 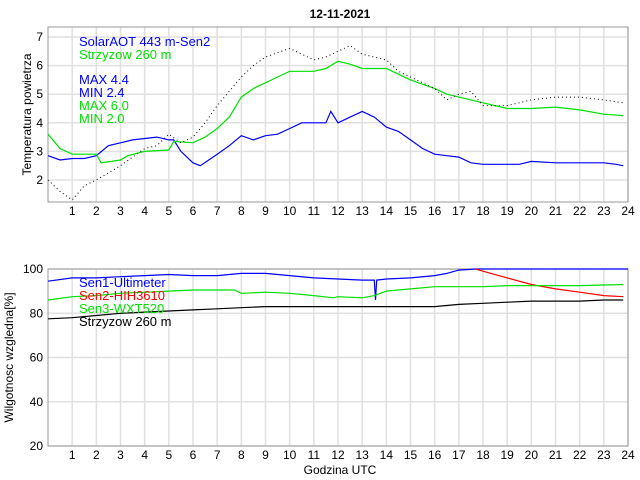 What do you see at coordinates (37, 446) in the screenshot?
I see `y-tick-label: 20` at bounding box center [37, 446].